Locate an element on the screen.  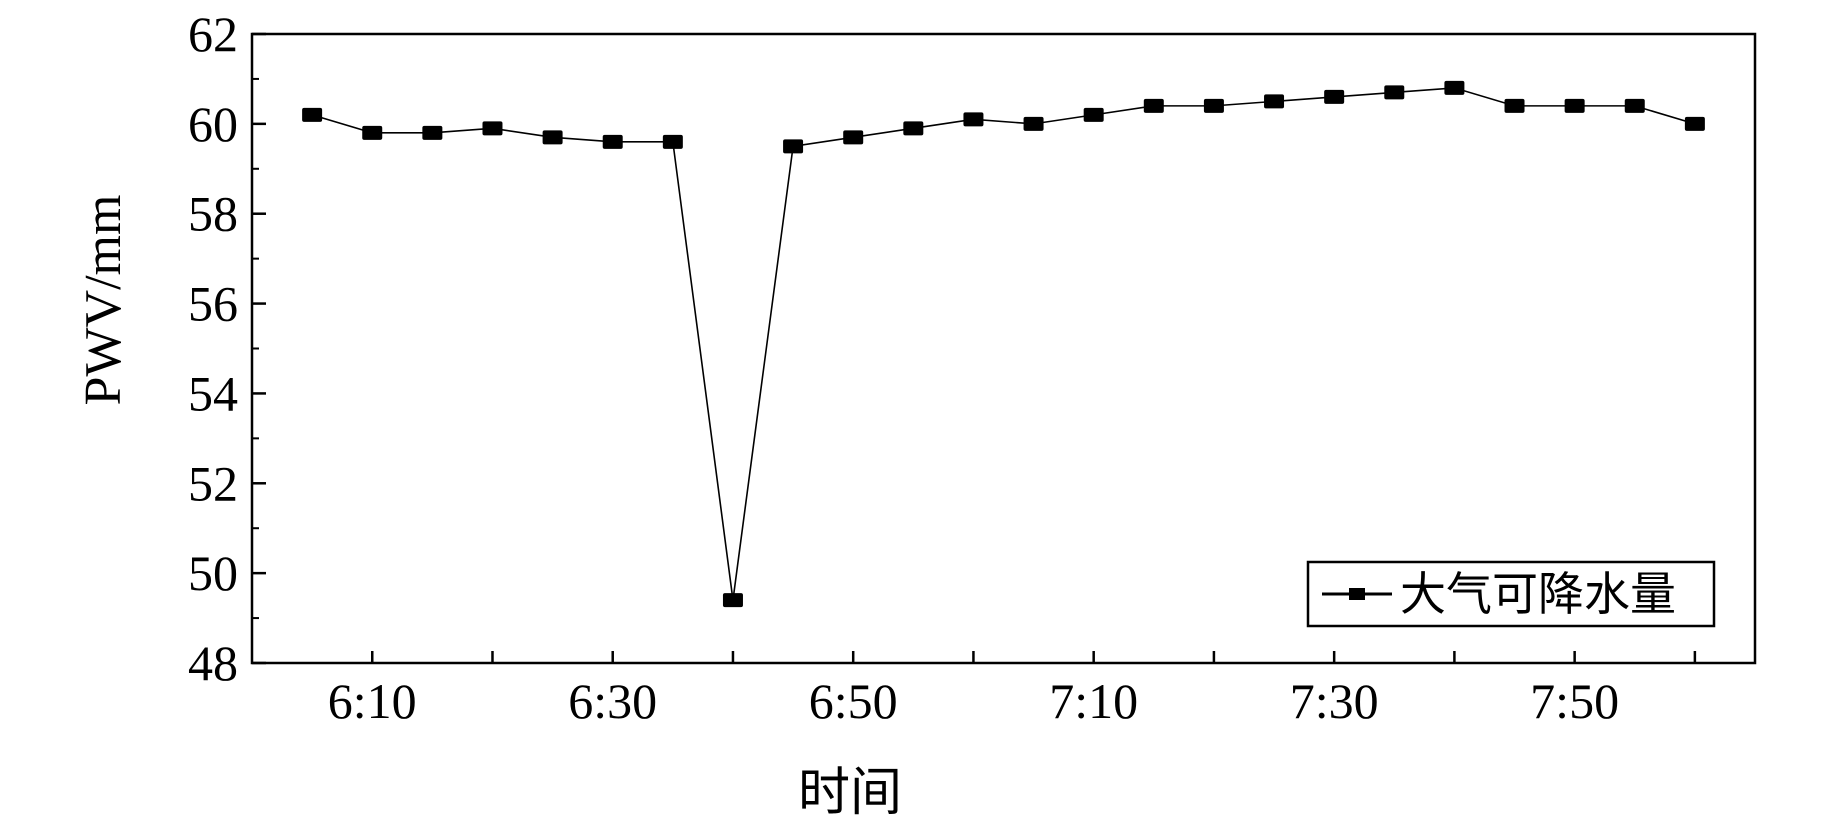
y-tick-label: 54 is located at coordinates (213, 393).